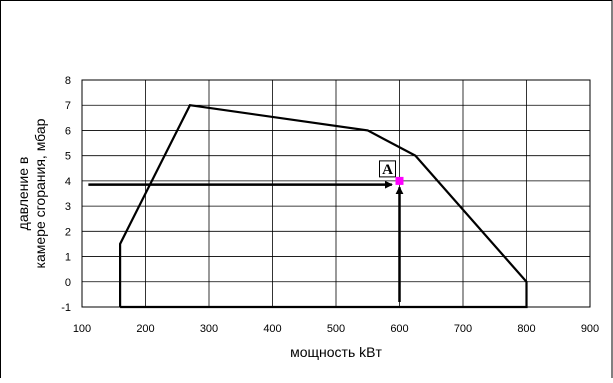 The height and width of the screenshot is (383, 613). What do you see at coordinates (68, 106) in the screenshot?
I see `y-tick-label: 7` at bounding box center [68, 106].